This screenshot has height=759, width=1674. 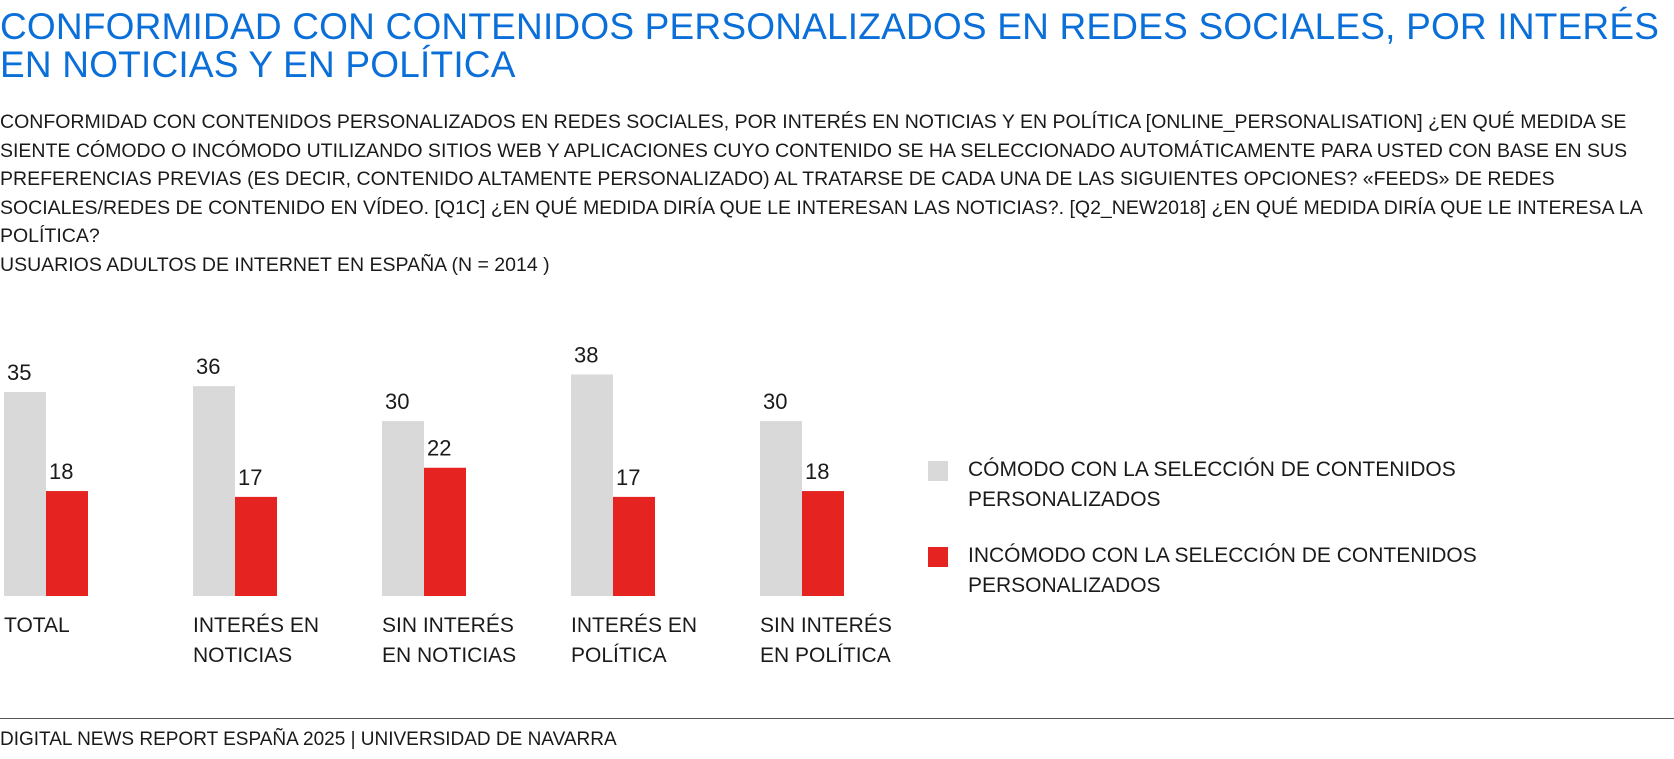 What do you see at coordinates (19, 372) in the screenshot?
I see `data-label-comfortable-0: 35` at bounding box center [19, 372].